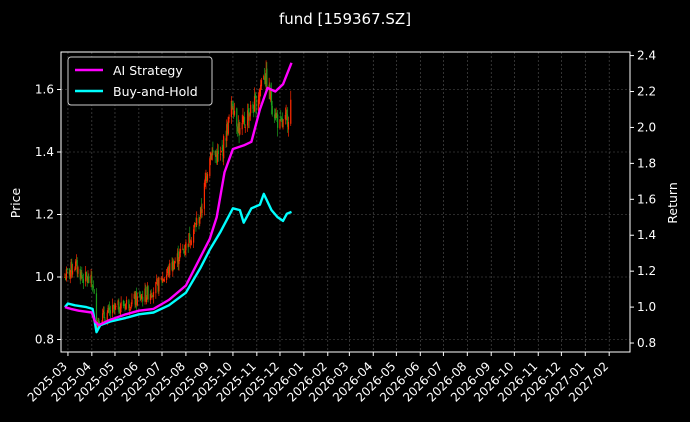 The image size is (690, 422). I want to click on y-axis-right-label: Return, so click(672, 202).